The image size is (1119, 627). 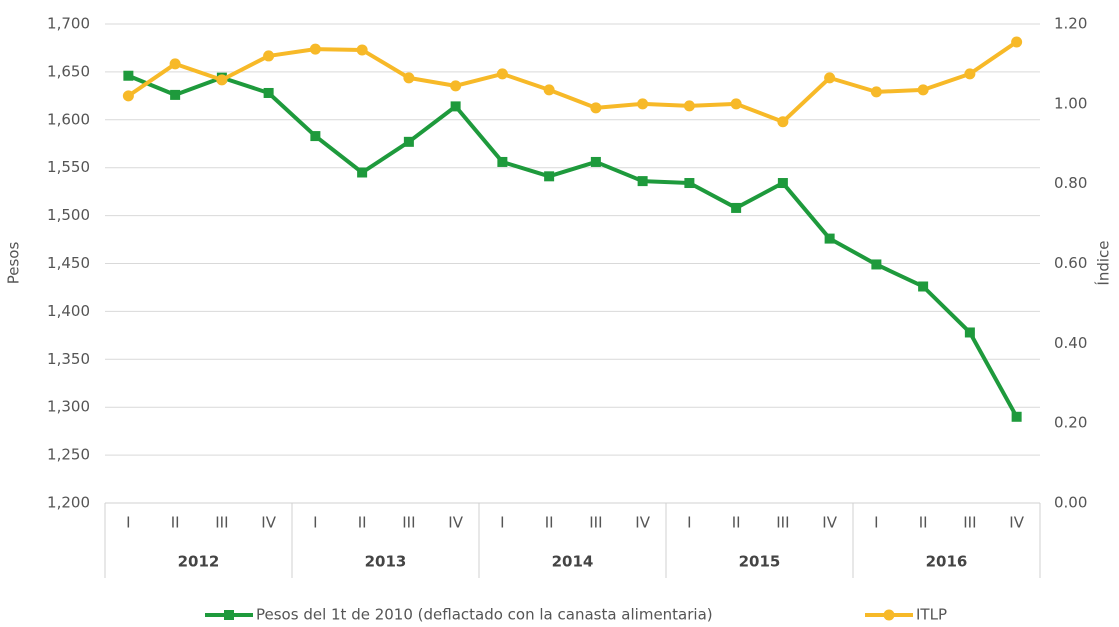 I want to click on y2-tick-label: 0.20, so click(x=1070, y=423).